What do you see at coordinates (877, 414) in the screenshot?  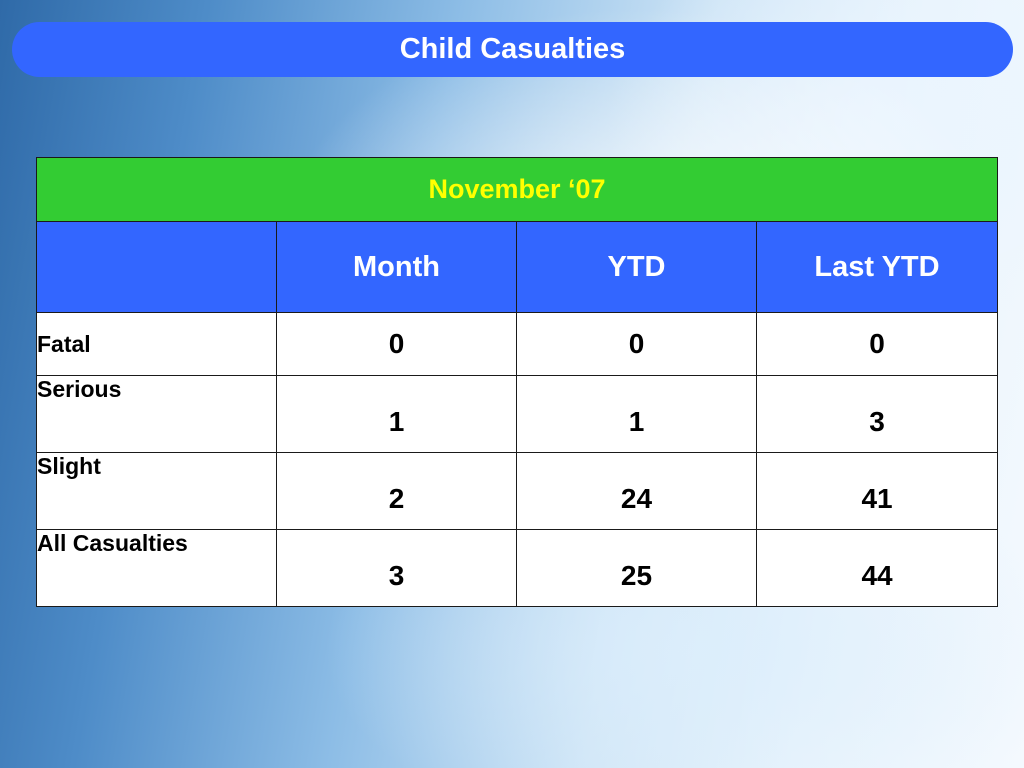 I see `cell-serious-last-ytd: 3` at bounding box center [877, 414].